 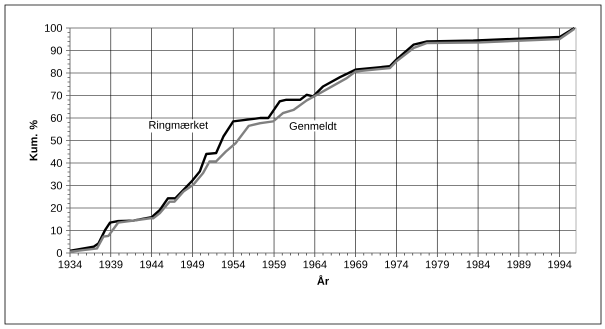 What do you see at coordinates (56, 230) in the screenshot?
I see `y-tick-label: 10` at bounding box center [56, 230].